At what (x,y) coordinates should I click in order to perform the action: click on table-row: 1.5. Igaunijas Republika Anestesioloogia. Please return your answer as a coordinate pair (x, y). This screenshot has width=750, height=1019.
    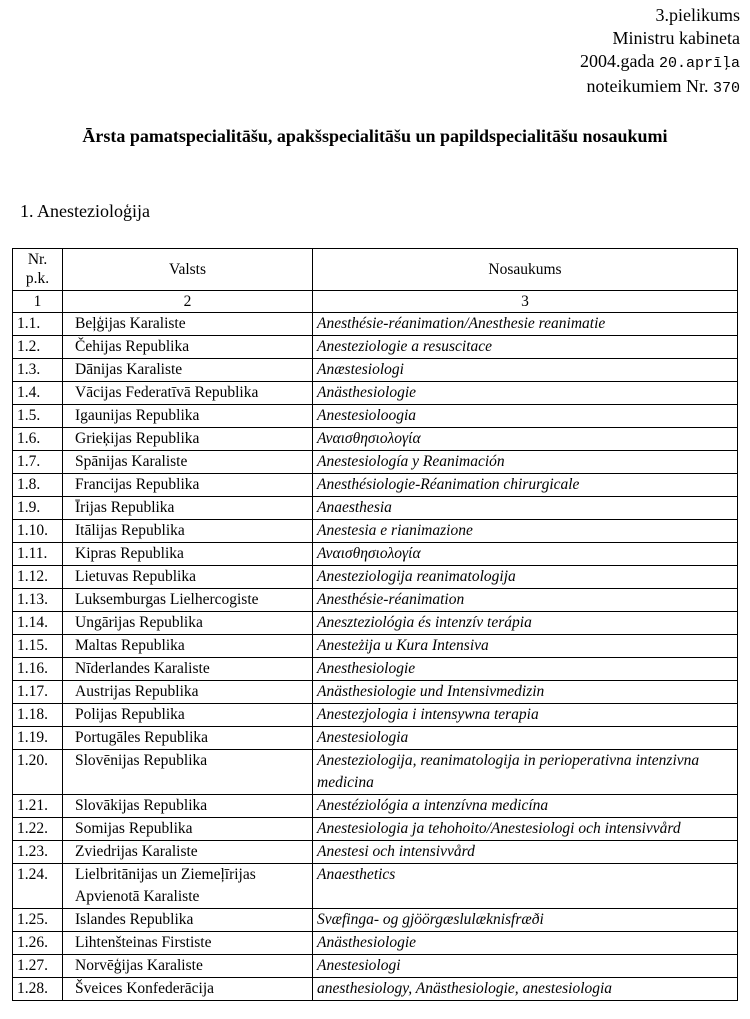
    Looking at the image, I should click on (375, 416).